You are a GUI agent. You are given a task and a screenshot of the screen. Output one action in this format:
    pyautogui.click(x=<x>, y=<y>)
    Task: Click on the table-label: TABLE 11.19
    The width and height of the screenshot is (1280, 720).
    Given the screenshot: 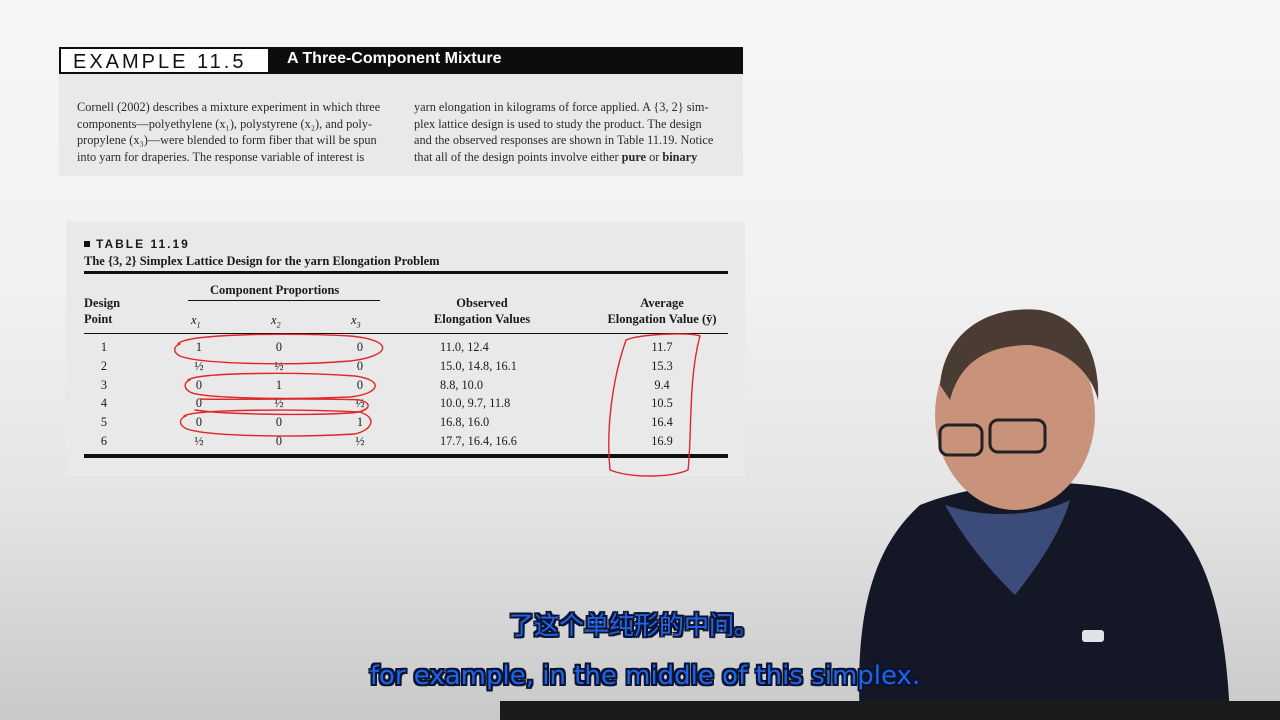 What is the action you would take?
    pyautogui.click(x=137, y=244)
    